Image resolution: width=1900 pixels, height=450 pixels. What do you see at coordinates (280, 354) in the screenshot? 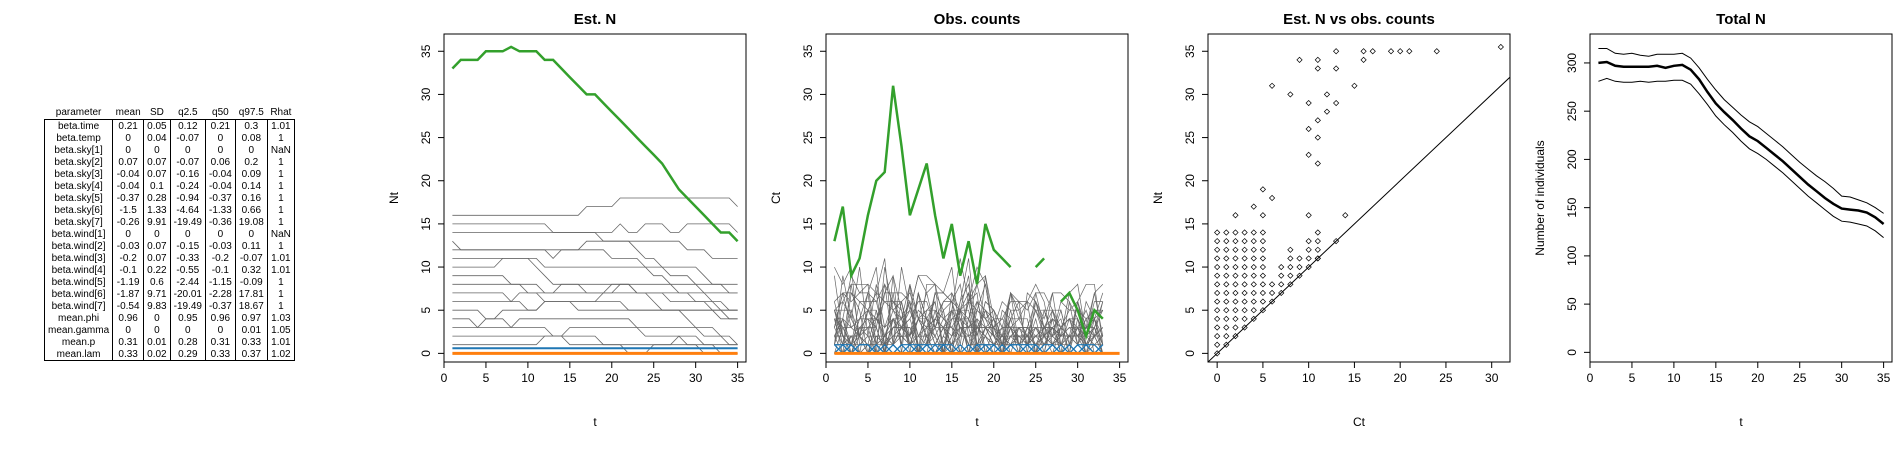
I see `parameter-value-cell: 1.02` at bounding box center [280, 354].